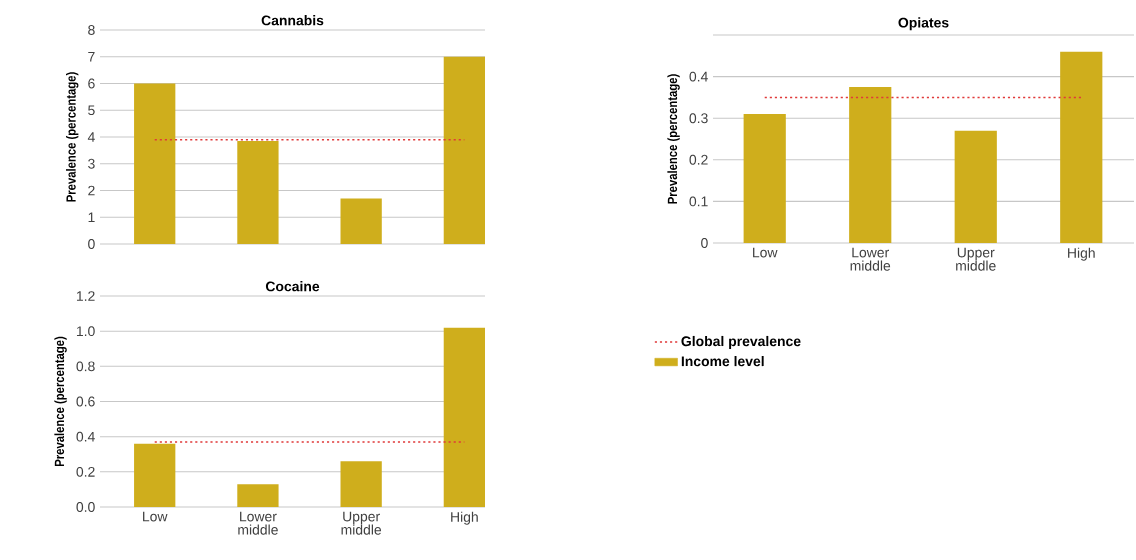  Describe the element at coordinates (85, 296) in the screenshot. I see `y-tick-label: 1.2` at that location.